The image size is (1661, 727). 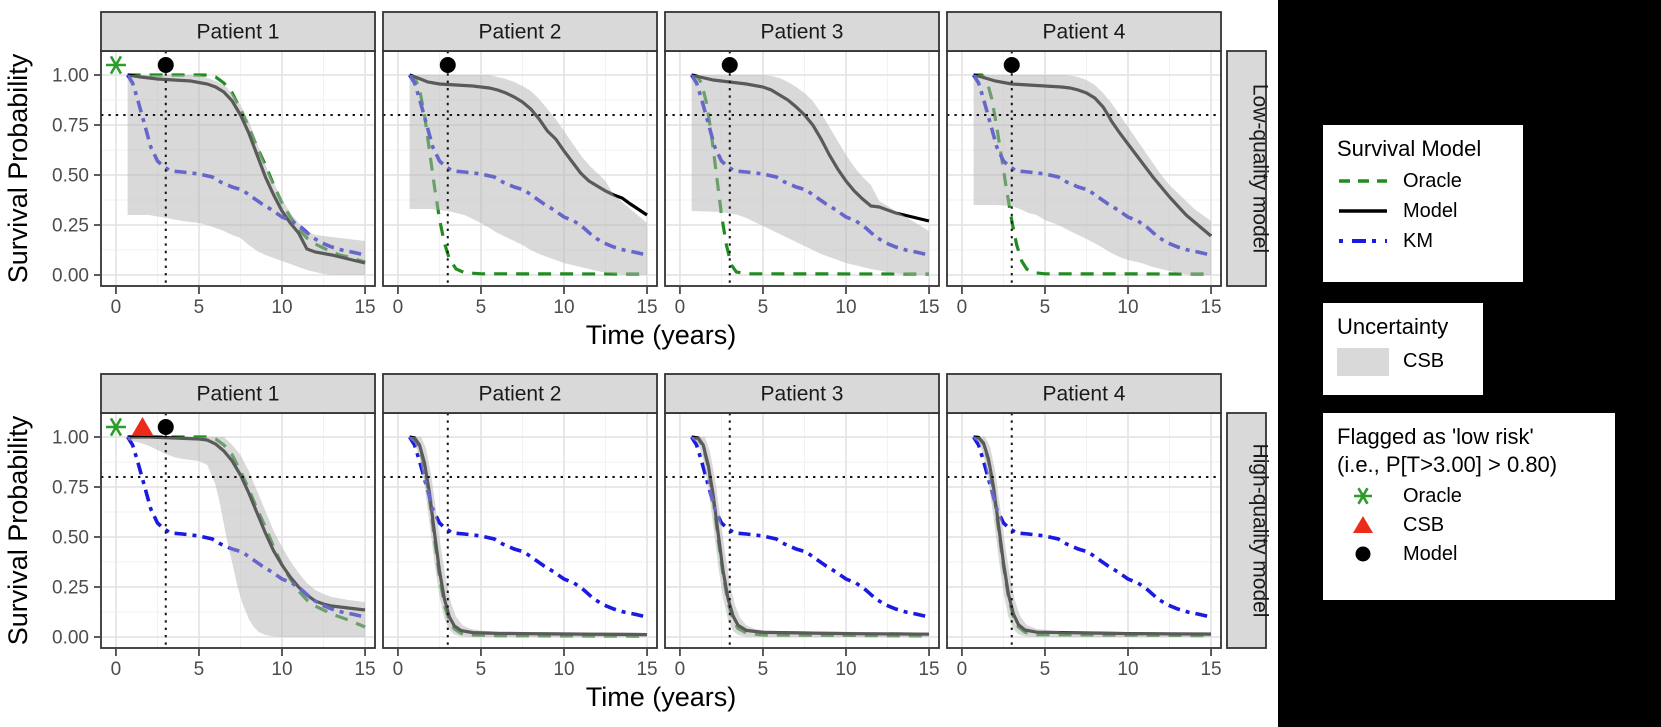 I want to click on legend-item-csb-ribbon: CSB, so click(x=1403, y=361).